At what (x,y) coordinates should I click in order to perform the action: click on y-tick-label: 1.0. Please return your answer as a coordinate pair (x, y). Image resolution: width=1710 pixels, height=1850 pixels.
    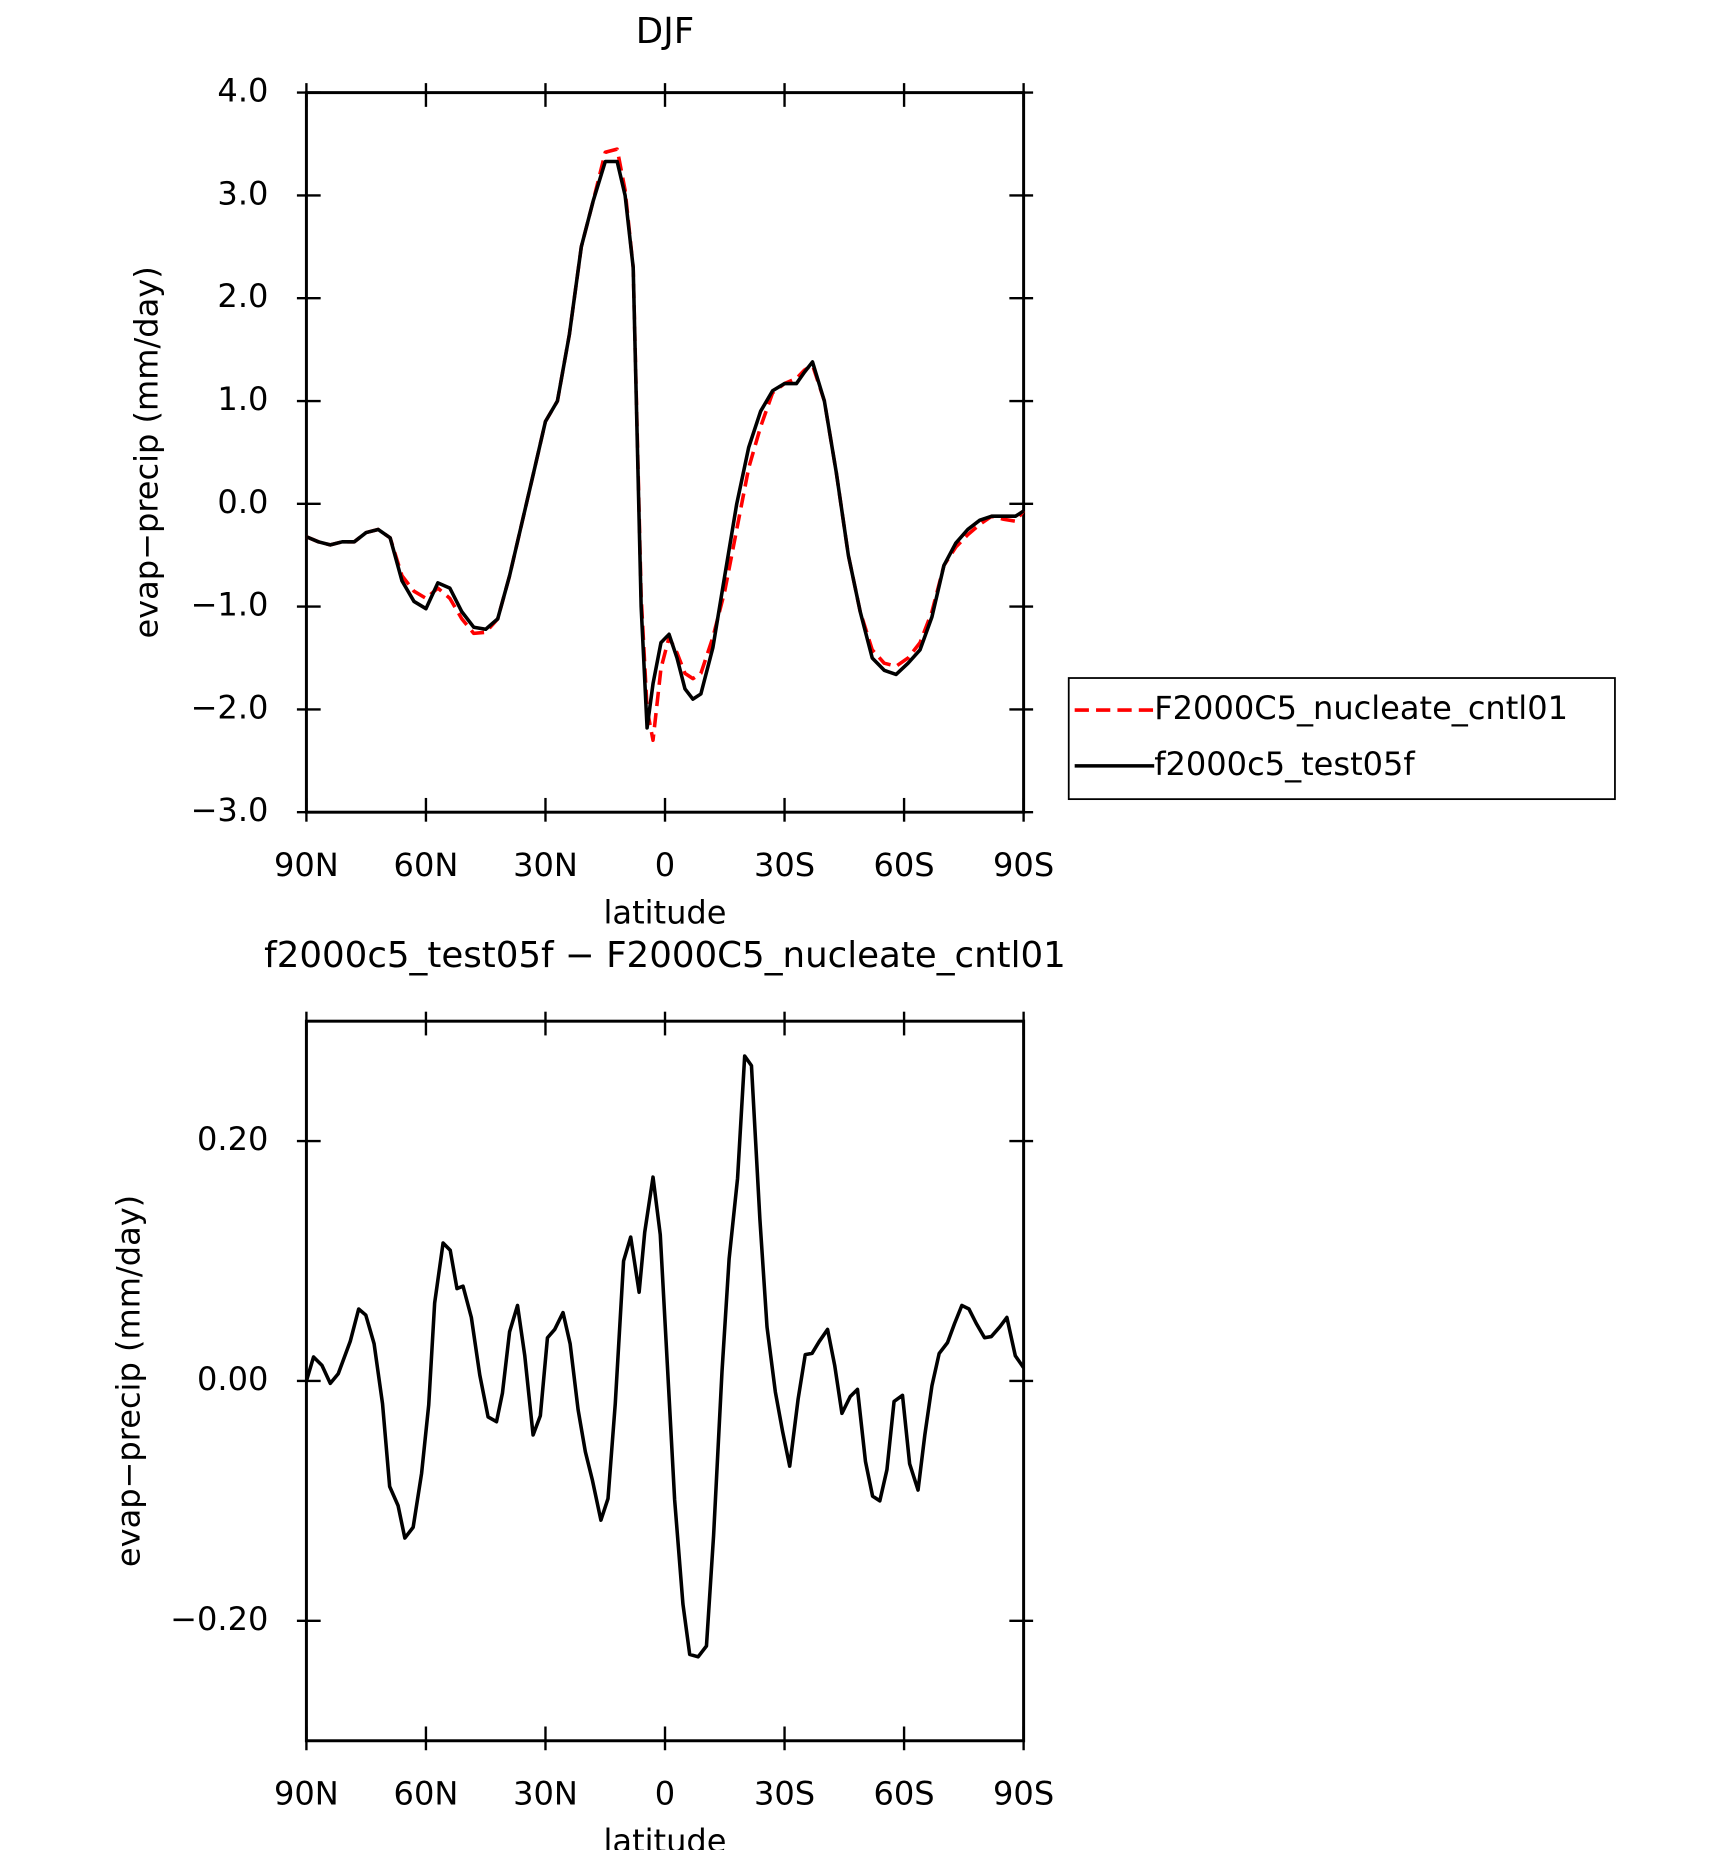
    Looking at the image, I should click on (242, 399).